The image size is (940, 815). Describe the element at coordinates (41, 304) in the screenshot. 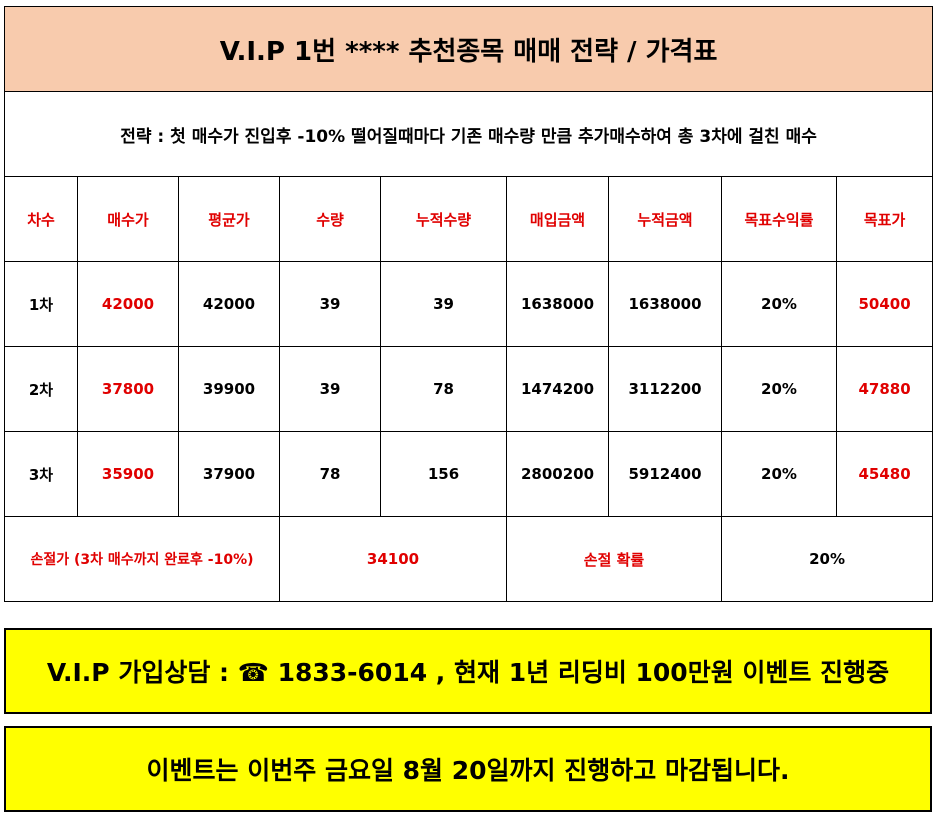

I see `cell-round: 1차` at that location.